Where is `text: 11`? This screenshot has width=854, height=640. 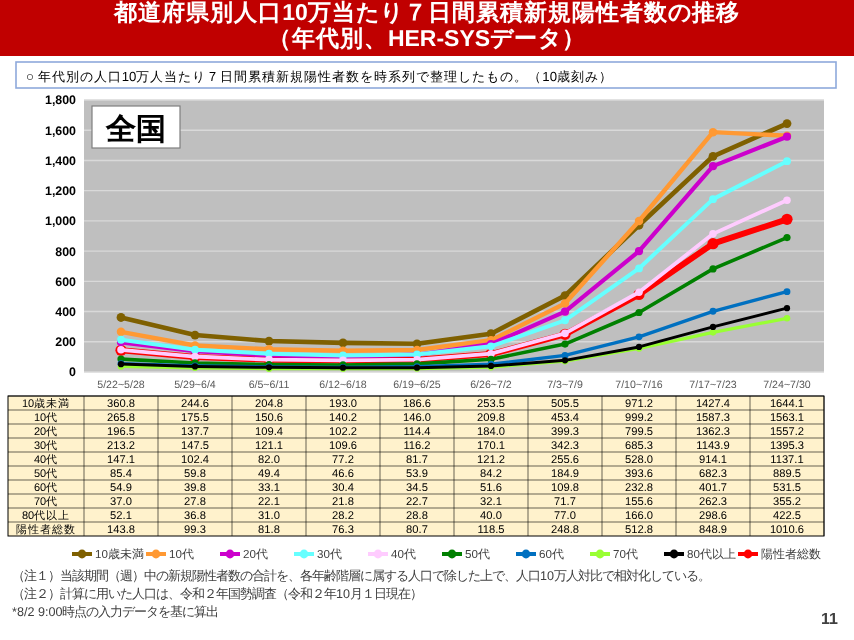 text: 11 is located at coordinates (830, 619).